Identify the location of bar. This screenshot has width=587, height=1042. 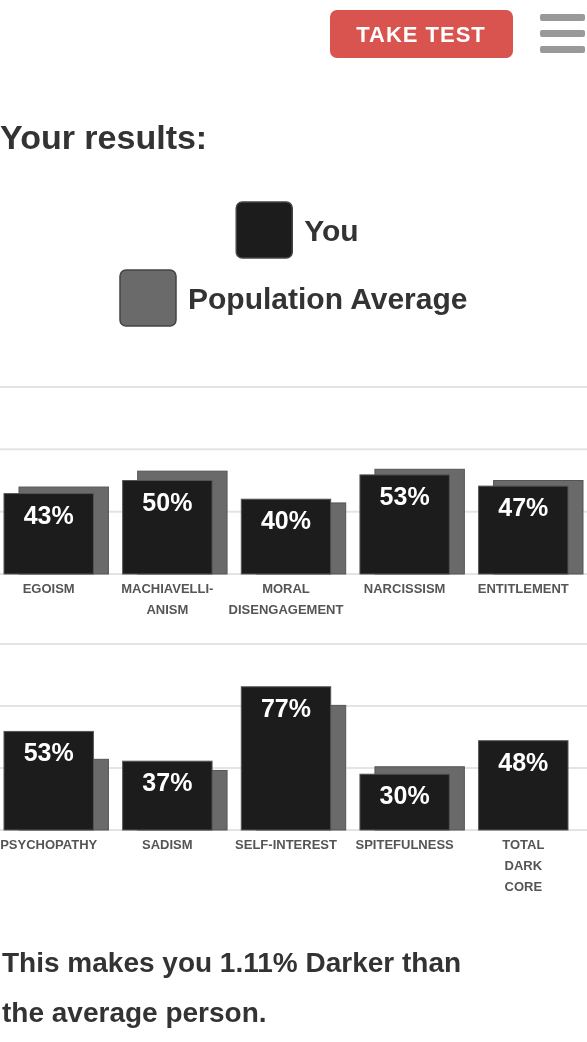
(523, 785).